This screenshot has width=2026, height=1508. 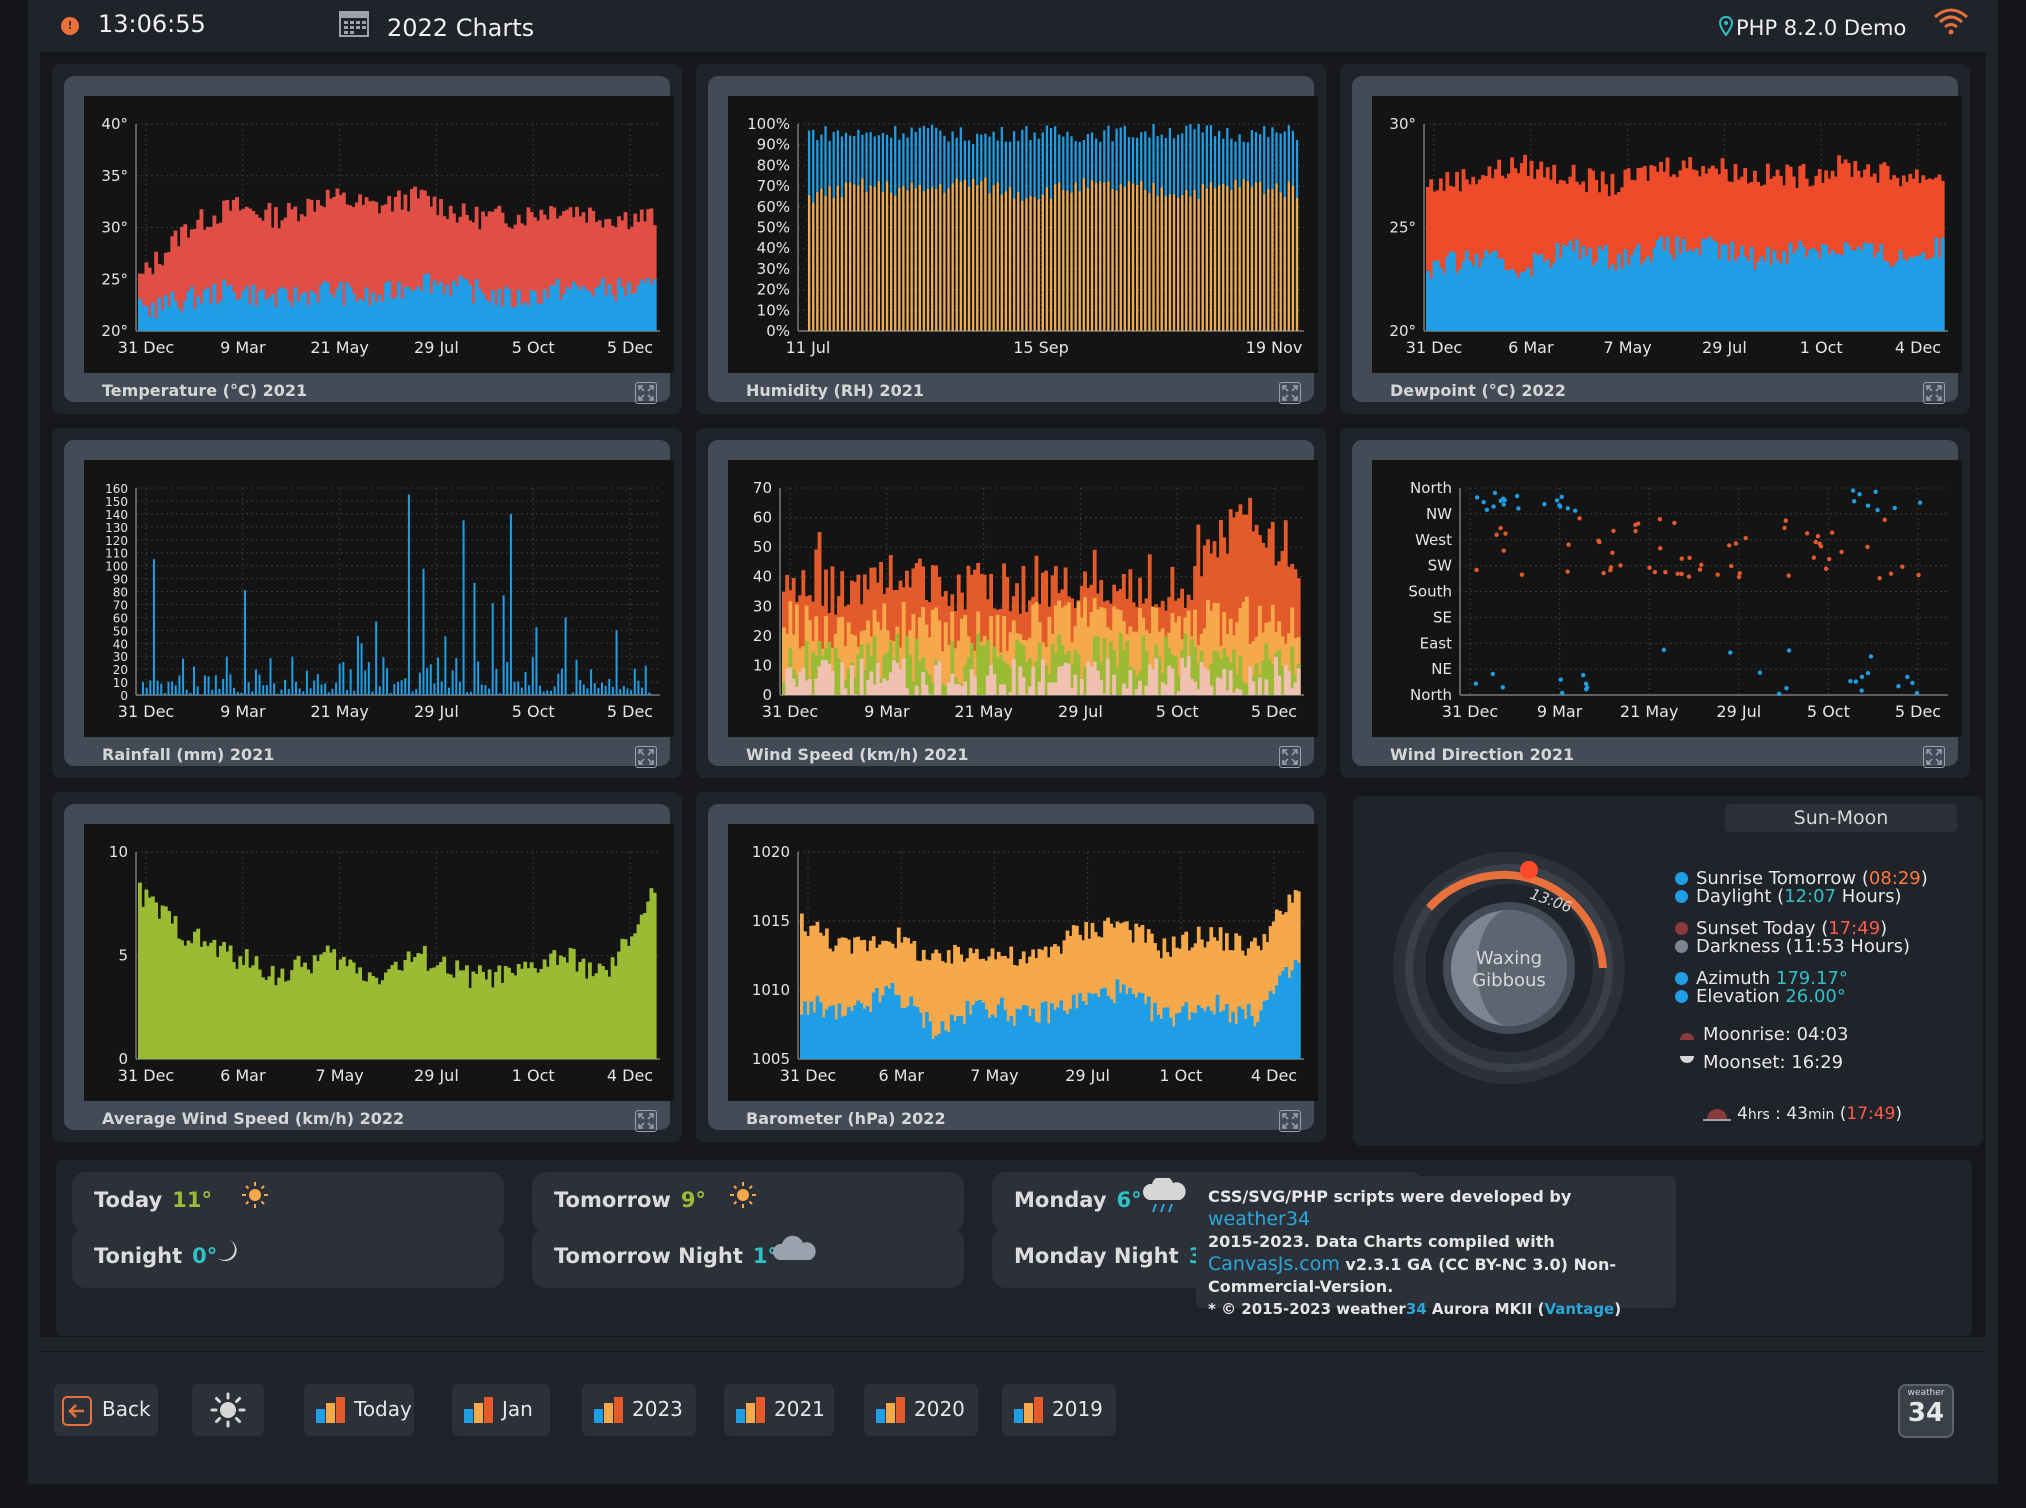 I want to click on canvasjs-link: CanvasJs.com, so click(x=1274, y=1264).